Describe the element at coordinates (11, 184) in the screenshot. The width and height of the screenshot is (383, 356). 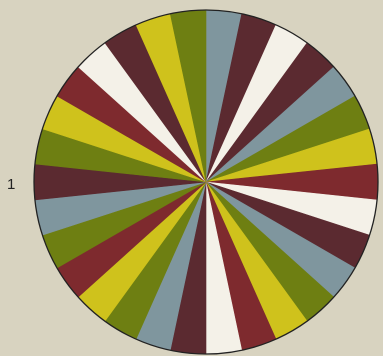
I see `figure-label: 1` at that location.